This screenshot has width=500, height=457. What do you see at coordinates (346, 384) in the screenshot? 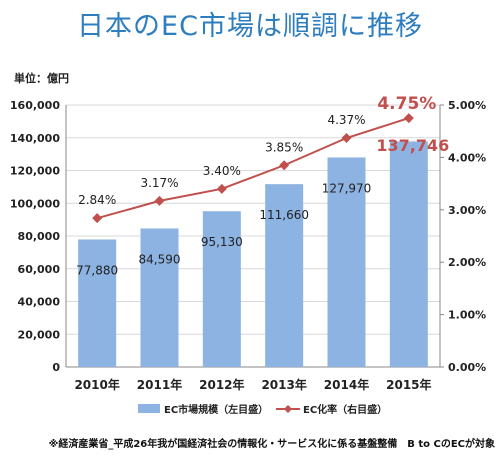
I see `x-axis-tick-label: 2014年` at bounding box center [346, 384].